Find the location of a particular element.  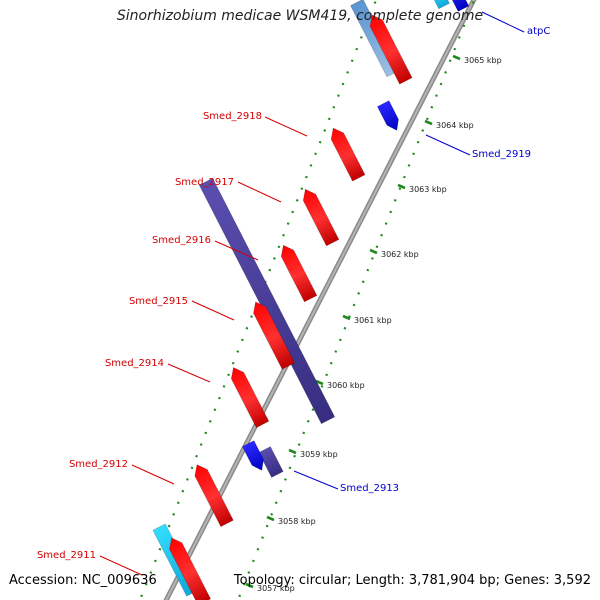

tick-label: 3063 kbp is located at coordinates (428, 189).